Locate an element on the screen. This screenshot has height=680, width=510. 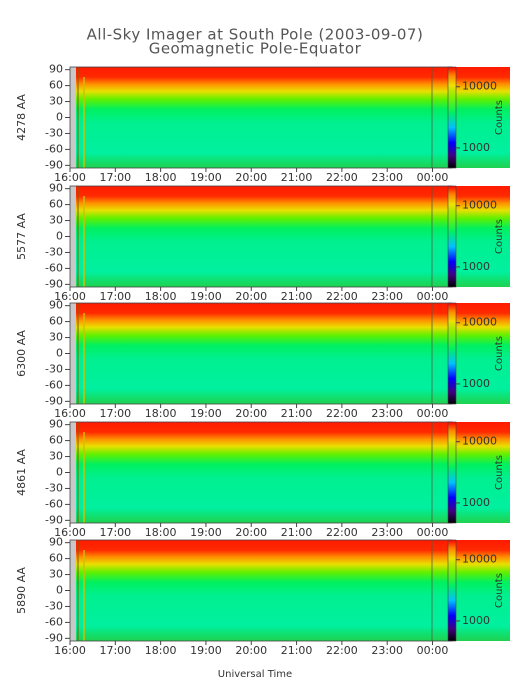
chart-subtitle: Geomagnetic Pole-Equator is located at coordinates (255, 49).